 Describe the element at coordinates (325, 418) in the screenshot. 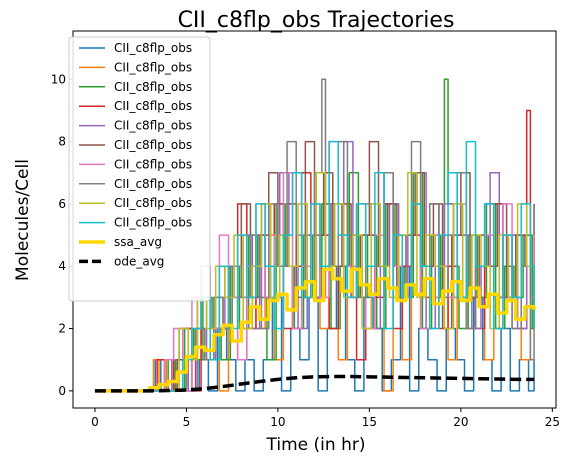

I see `x-axis: 0 5 10 15 20 25` at that location.